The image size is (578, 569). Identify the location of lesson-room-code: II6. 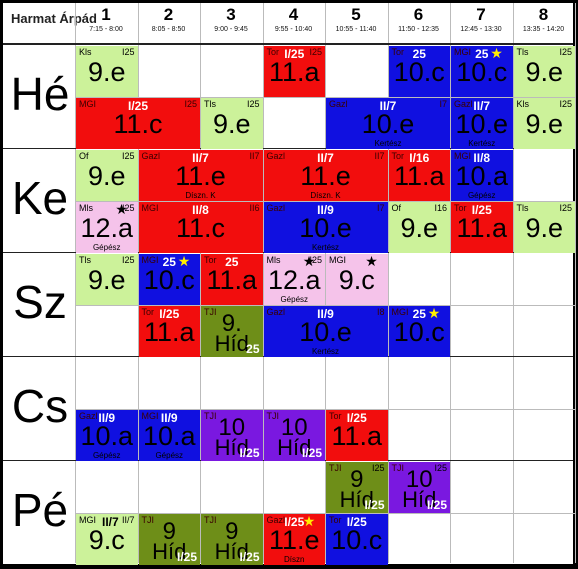
(254, 208).